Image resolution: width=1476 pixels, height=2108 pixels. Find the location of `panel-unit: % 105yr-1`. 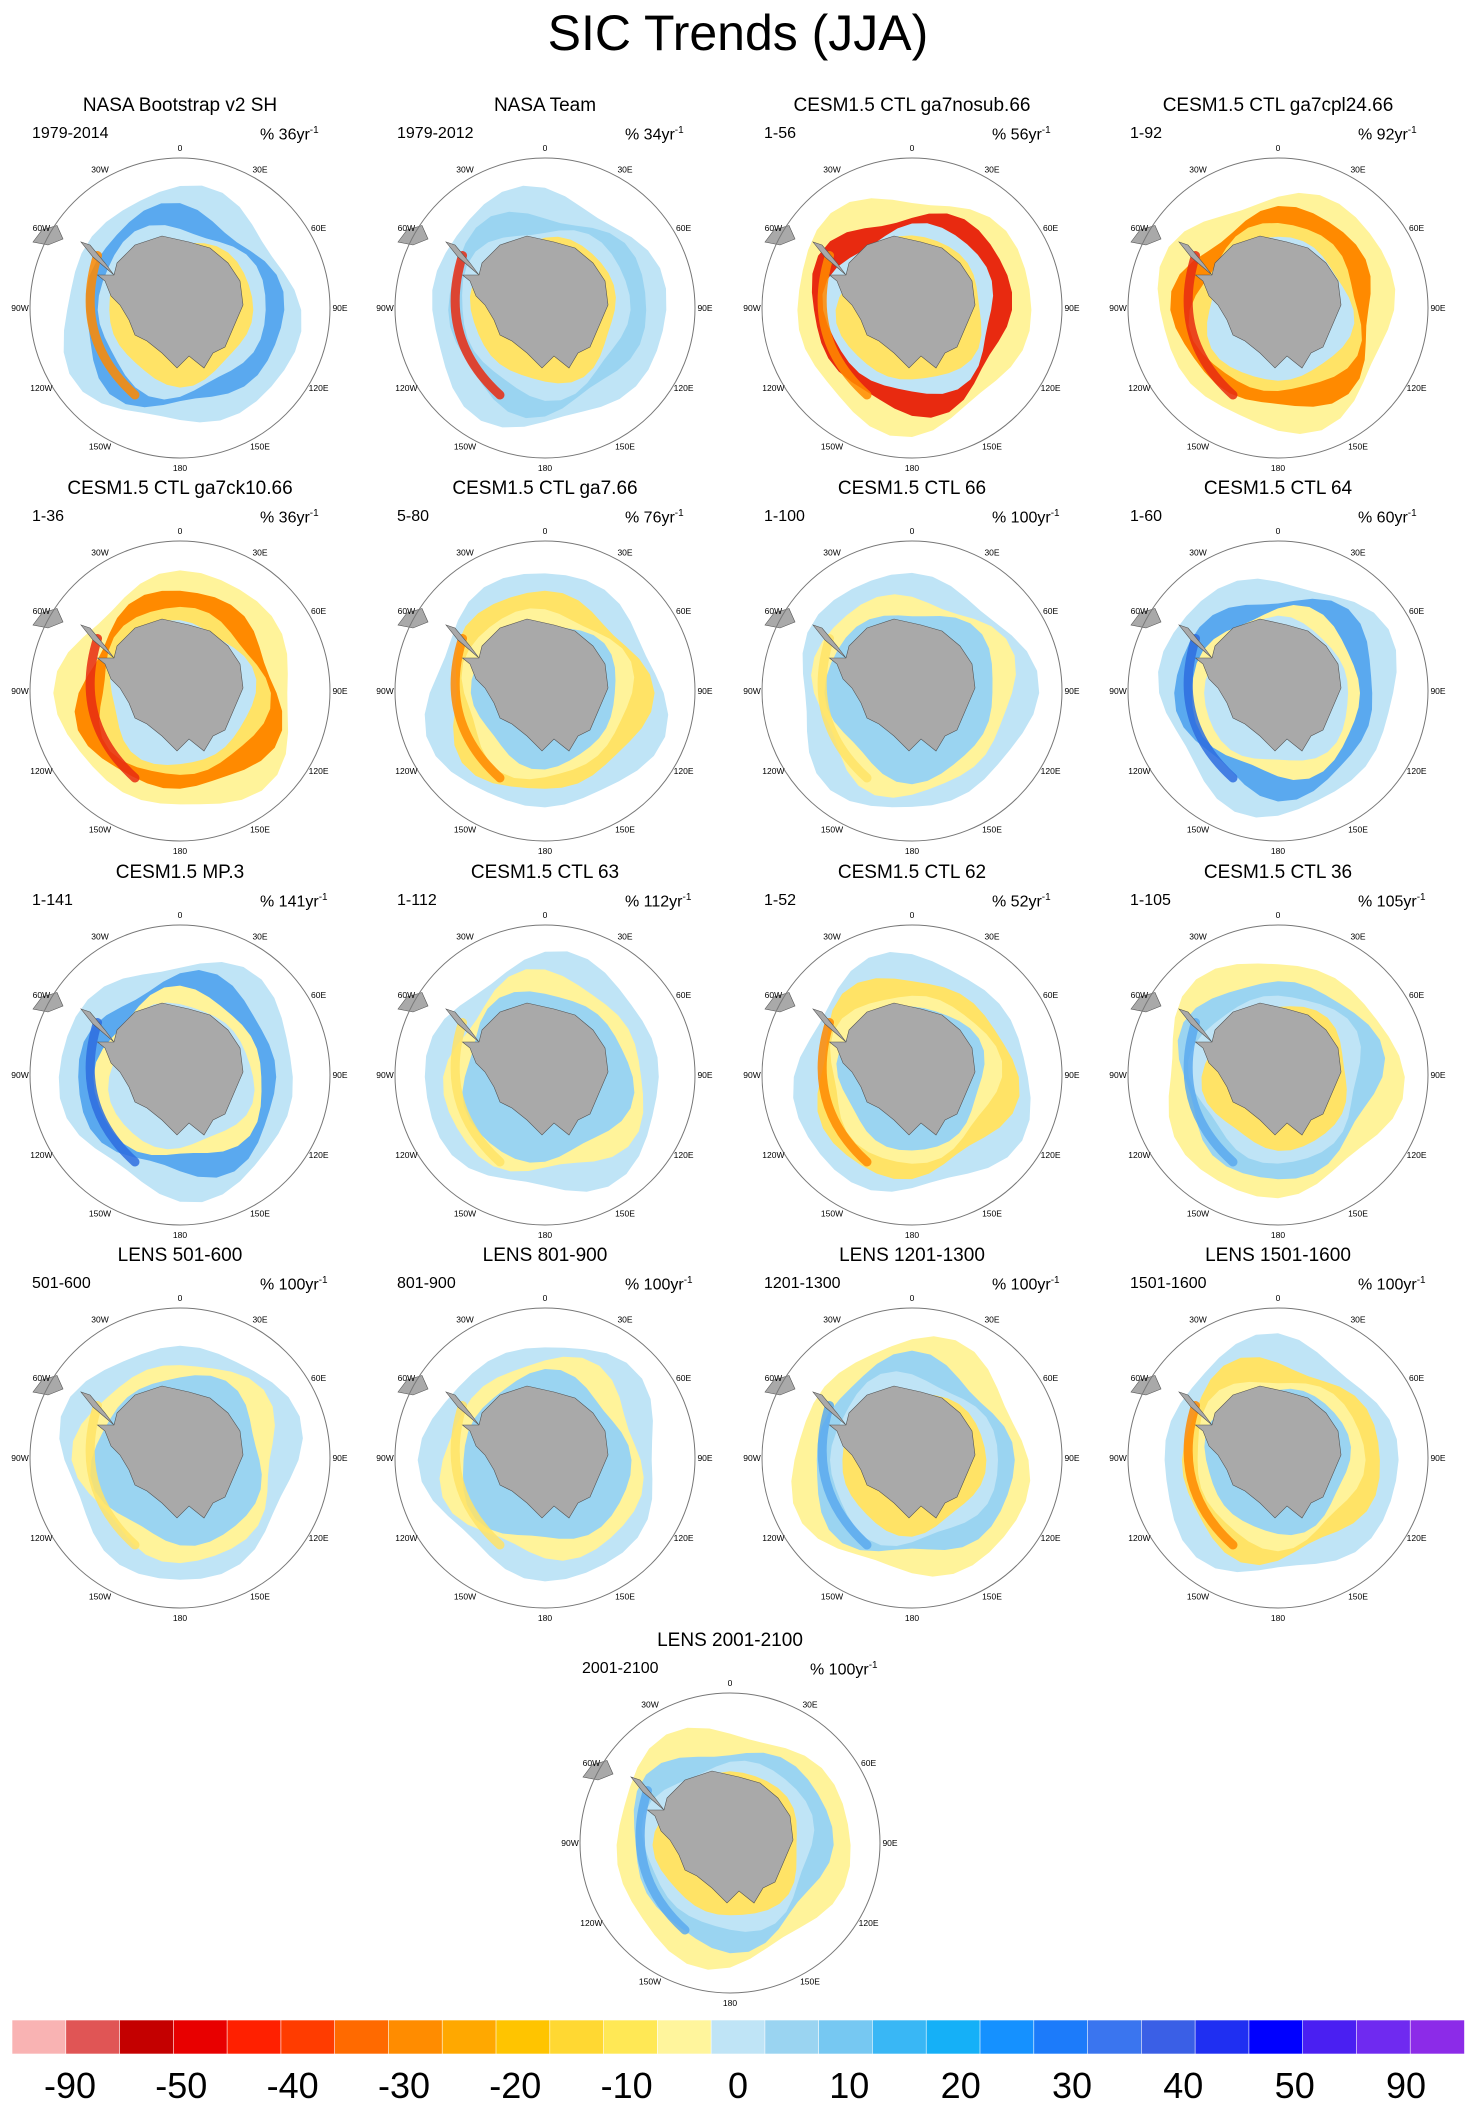

panel-unit: % 105yr-1 is located at coordinates (1392, 901).